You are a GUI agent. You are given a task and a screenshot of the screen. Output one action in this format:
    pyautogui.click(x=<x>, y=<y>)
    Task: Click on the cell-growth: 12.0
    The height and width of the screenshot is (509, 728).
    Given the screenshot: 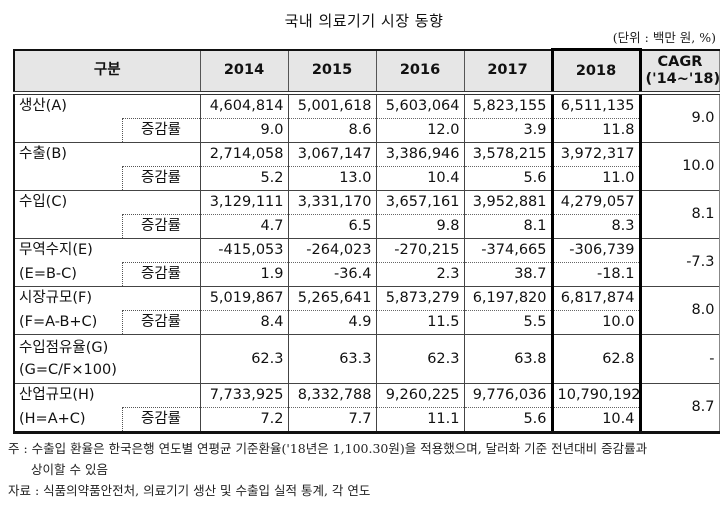 What is the action you would take?
    pyautogui.click(x=419, y=130)
    